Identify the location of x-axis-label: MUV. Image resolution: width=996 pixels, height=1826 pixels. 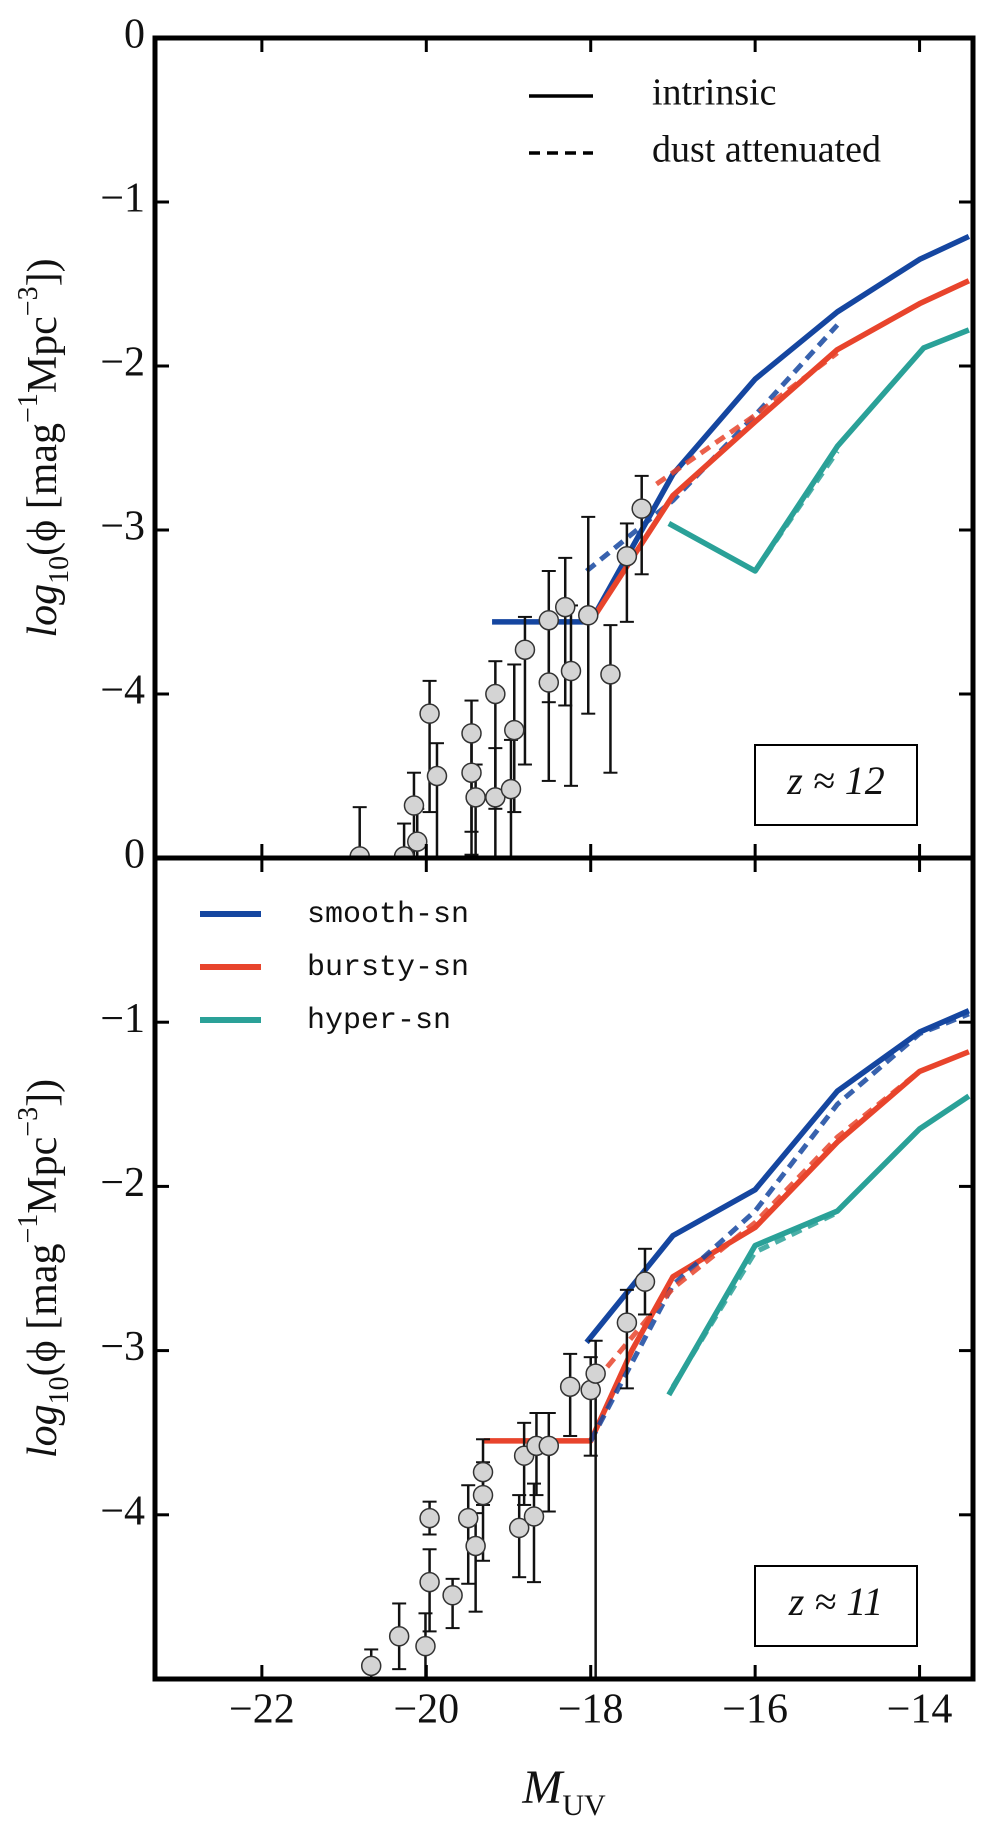
(563, 1791).